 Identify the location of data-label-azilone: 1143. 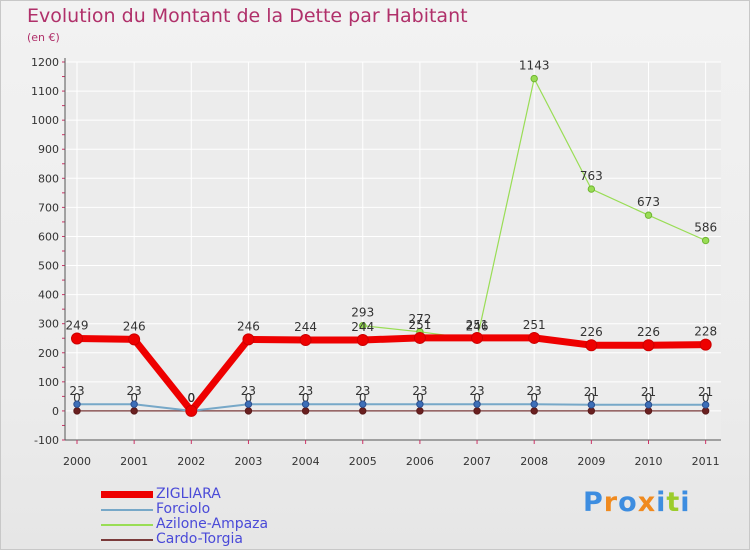
(534, 66).